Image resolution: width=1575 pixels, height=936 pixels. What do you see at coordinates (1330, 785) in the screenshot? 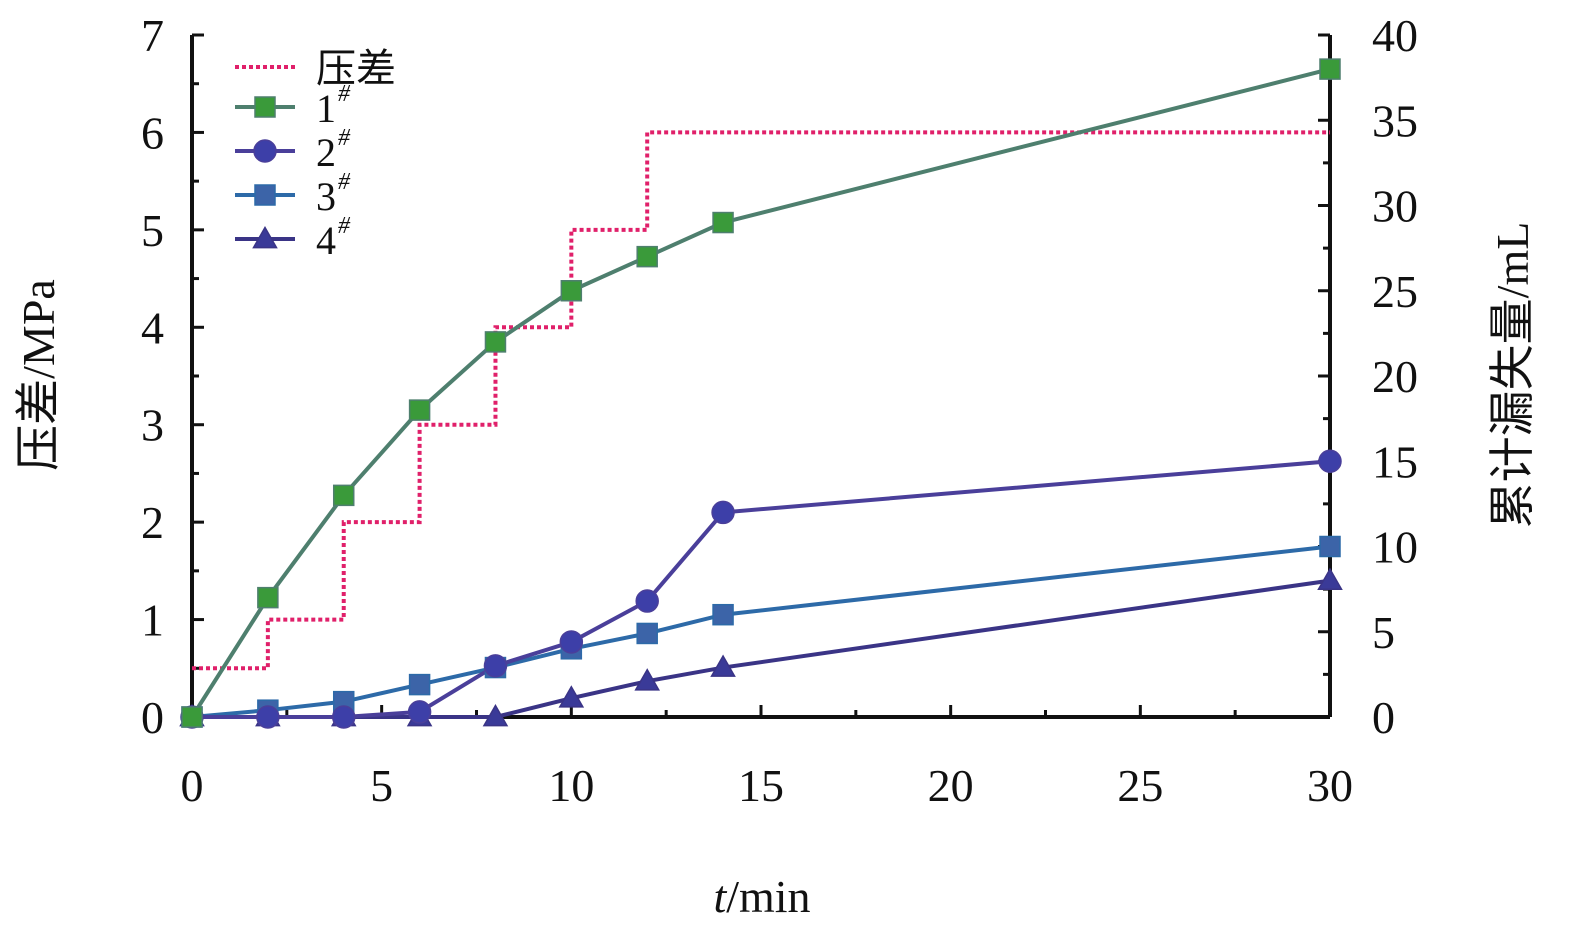
I see `x-tick-label: 30` at bounding box center [1330, 785].